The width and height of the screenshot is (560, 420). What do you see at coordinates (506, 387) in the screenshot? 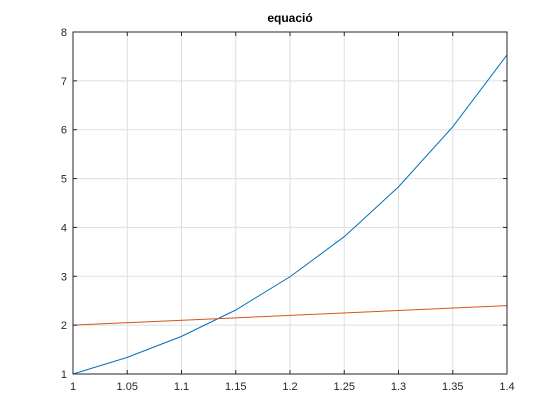
I see `x-tick-label: 1.4` at bounding box center [506, 387].